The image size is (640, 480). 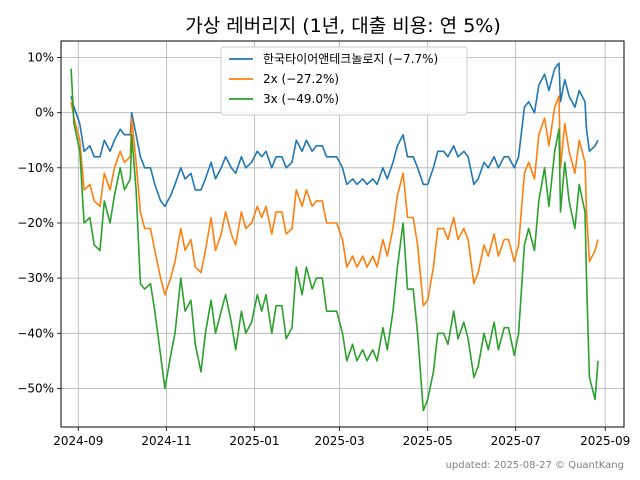 What do you see at coordinates (605, 441) in the screenshot?
I see `x-tick-label: 2025-09` at bounding box center [605, 441].